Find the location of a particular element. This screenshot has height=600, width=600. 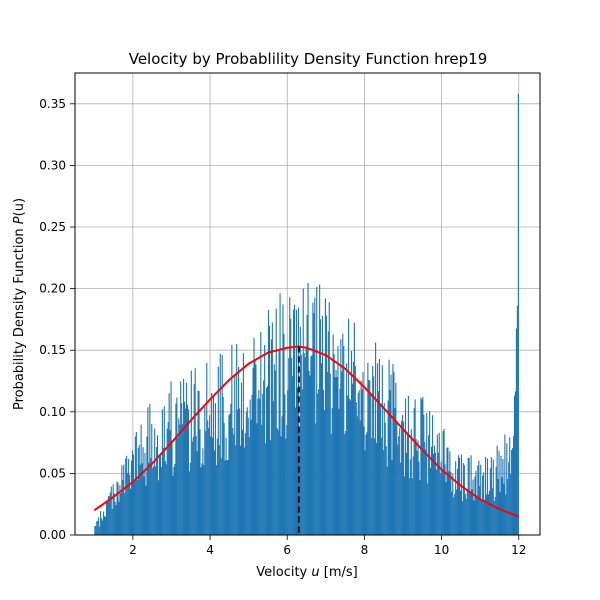

y-tick-label: 0.35 is located at coordinates (52, 104).